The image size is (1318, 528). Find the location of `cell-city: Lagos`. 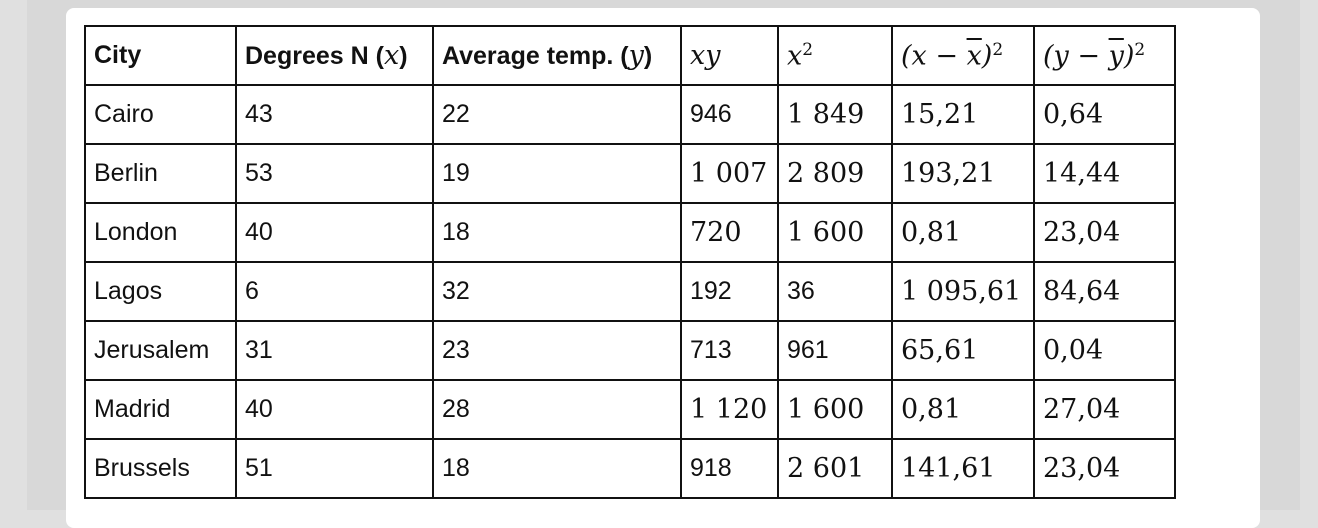

cell-city: Lagos is located at coordinates (160, 291).